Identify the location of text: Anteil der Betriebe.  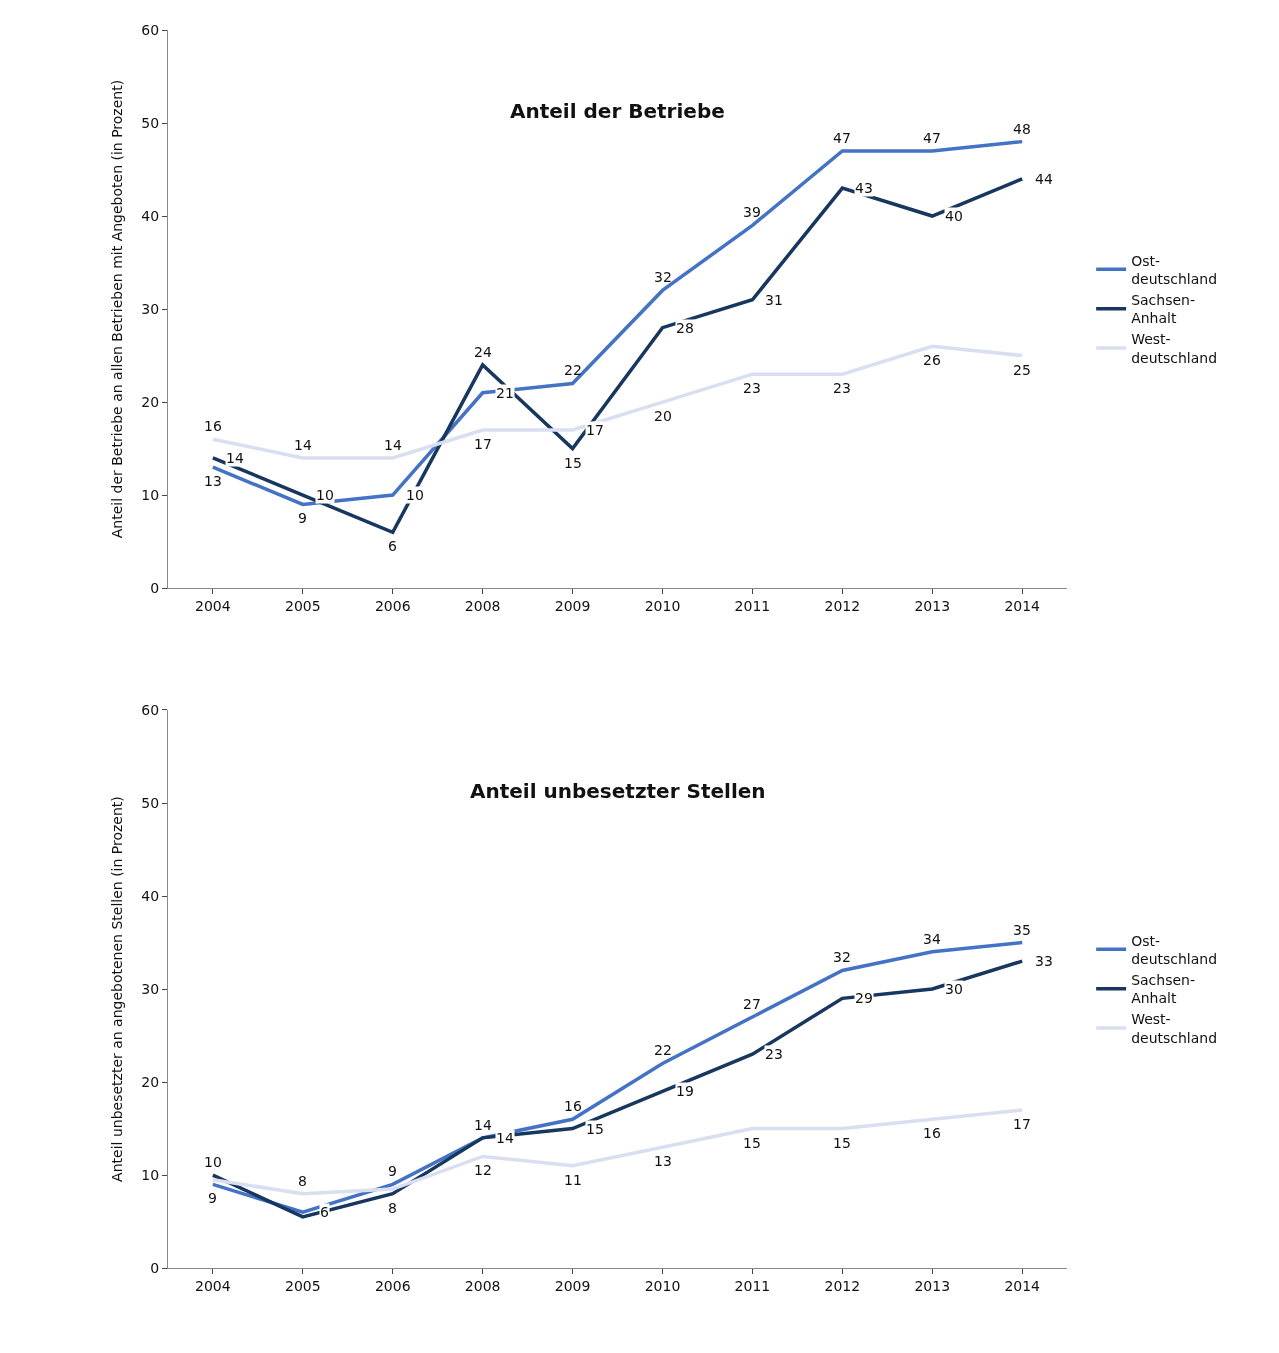
(617, 111).